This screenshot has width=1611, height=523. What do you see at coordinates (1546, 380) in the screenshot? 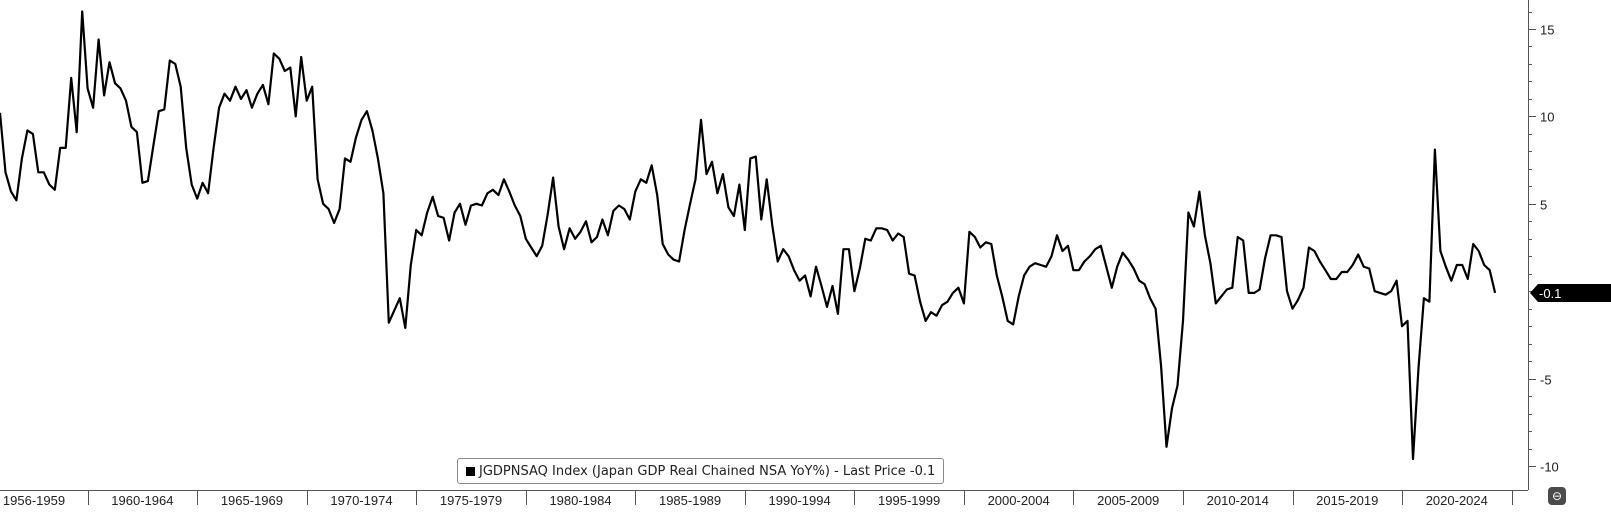
I see `y-tick-label: -5` at bounding box center [1546, 380].